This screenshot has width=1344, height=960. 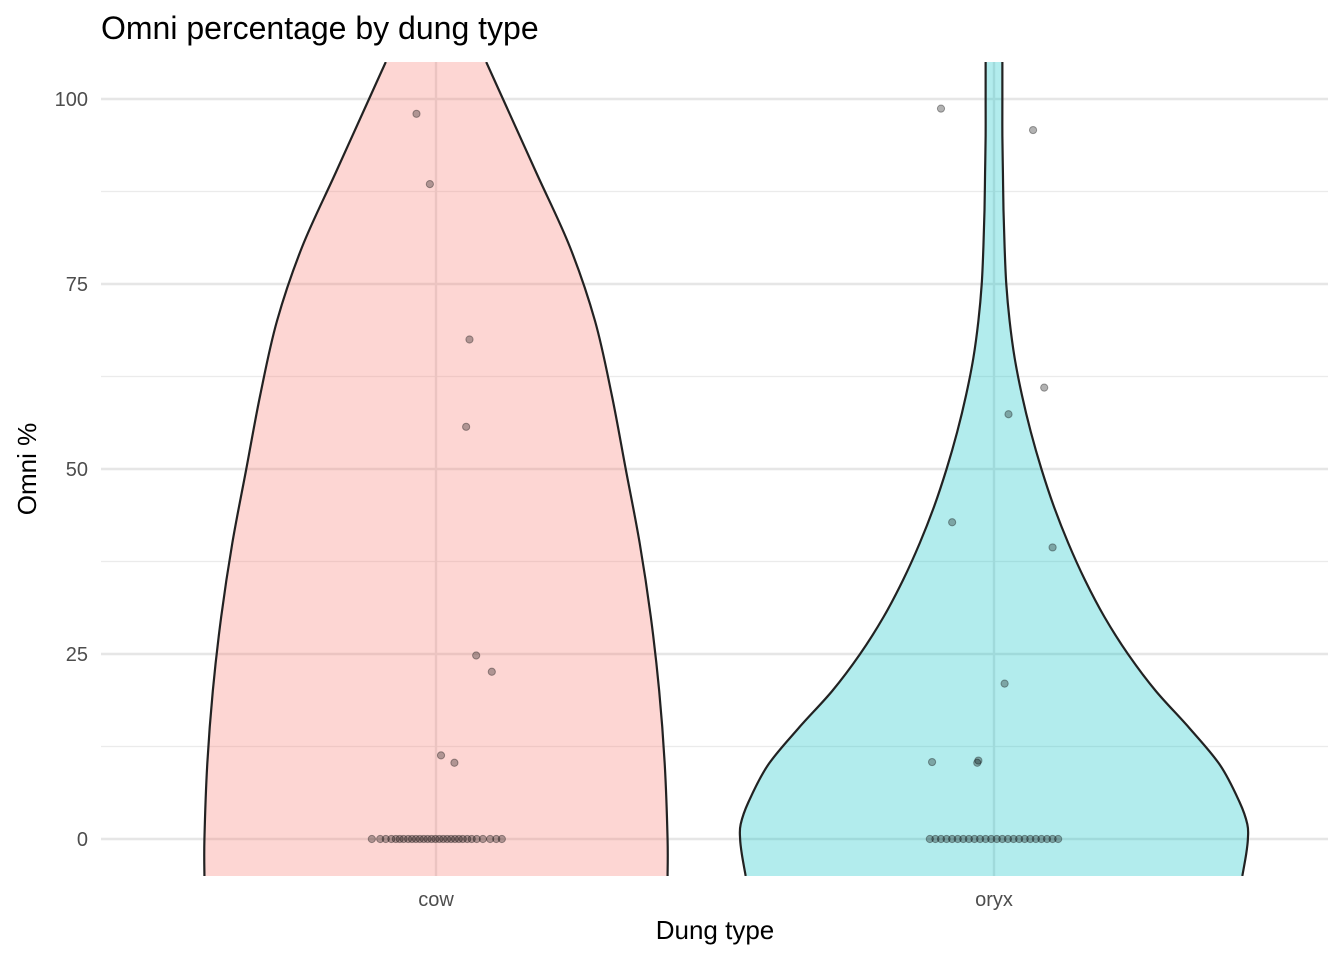 I want to click on violin-outline-left-cow, so click(x=295, y=469).